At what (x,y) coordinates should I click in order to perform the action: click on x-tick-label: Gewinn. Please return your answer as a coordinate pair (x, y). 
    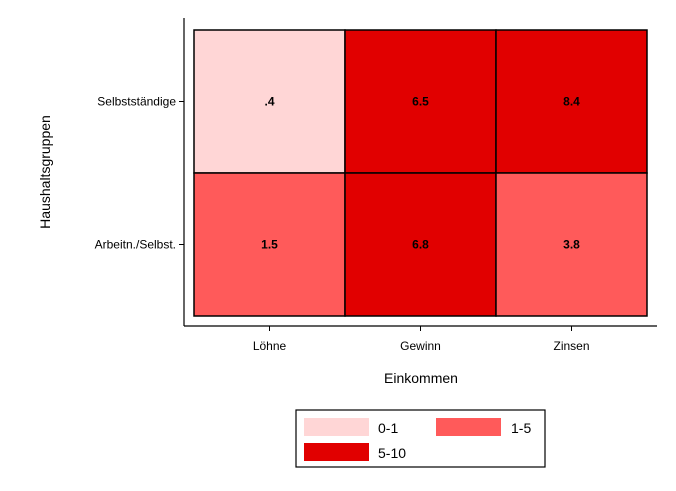
    Looking at the image, I should click on (420, 346).